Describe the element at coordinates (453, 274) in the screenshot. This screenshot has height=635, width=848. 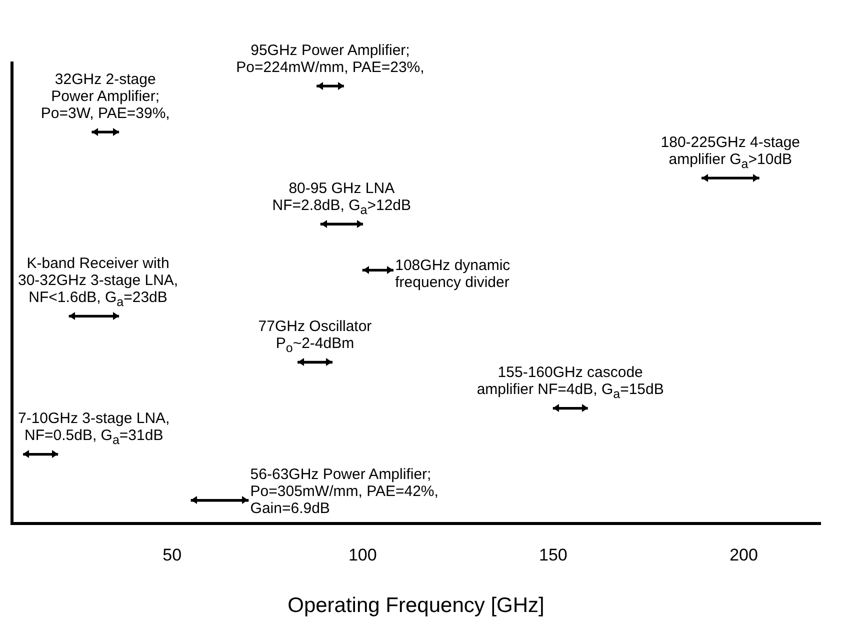
I see `annotation: 108GHz dynamic frequency divider` at that location.